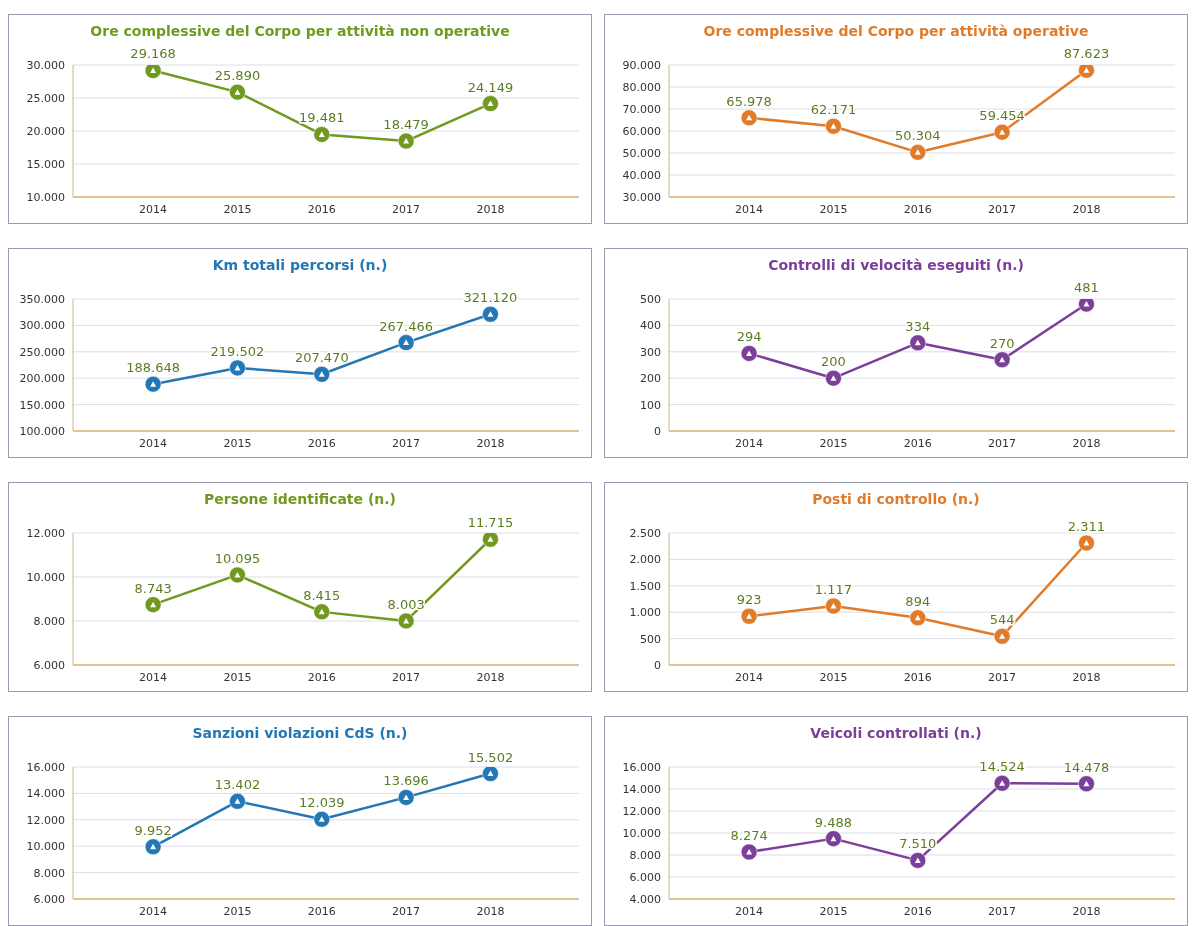 The width and height of the screenshot is (1200, 926). I want to click on chart-title: Controlli di velocità eseguiti (n.), so click(896, 265).